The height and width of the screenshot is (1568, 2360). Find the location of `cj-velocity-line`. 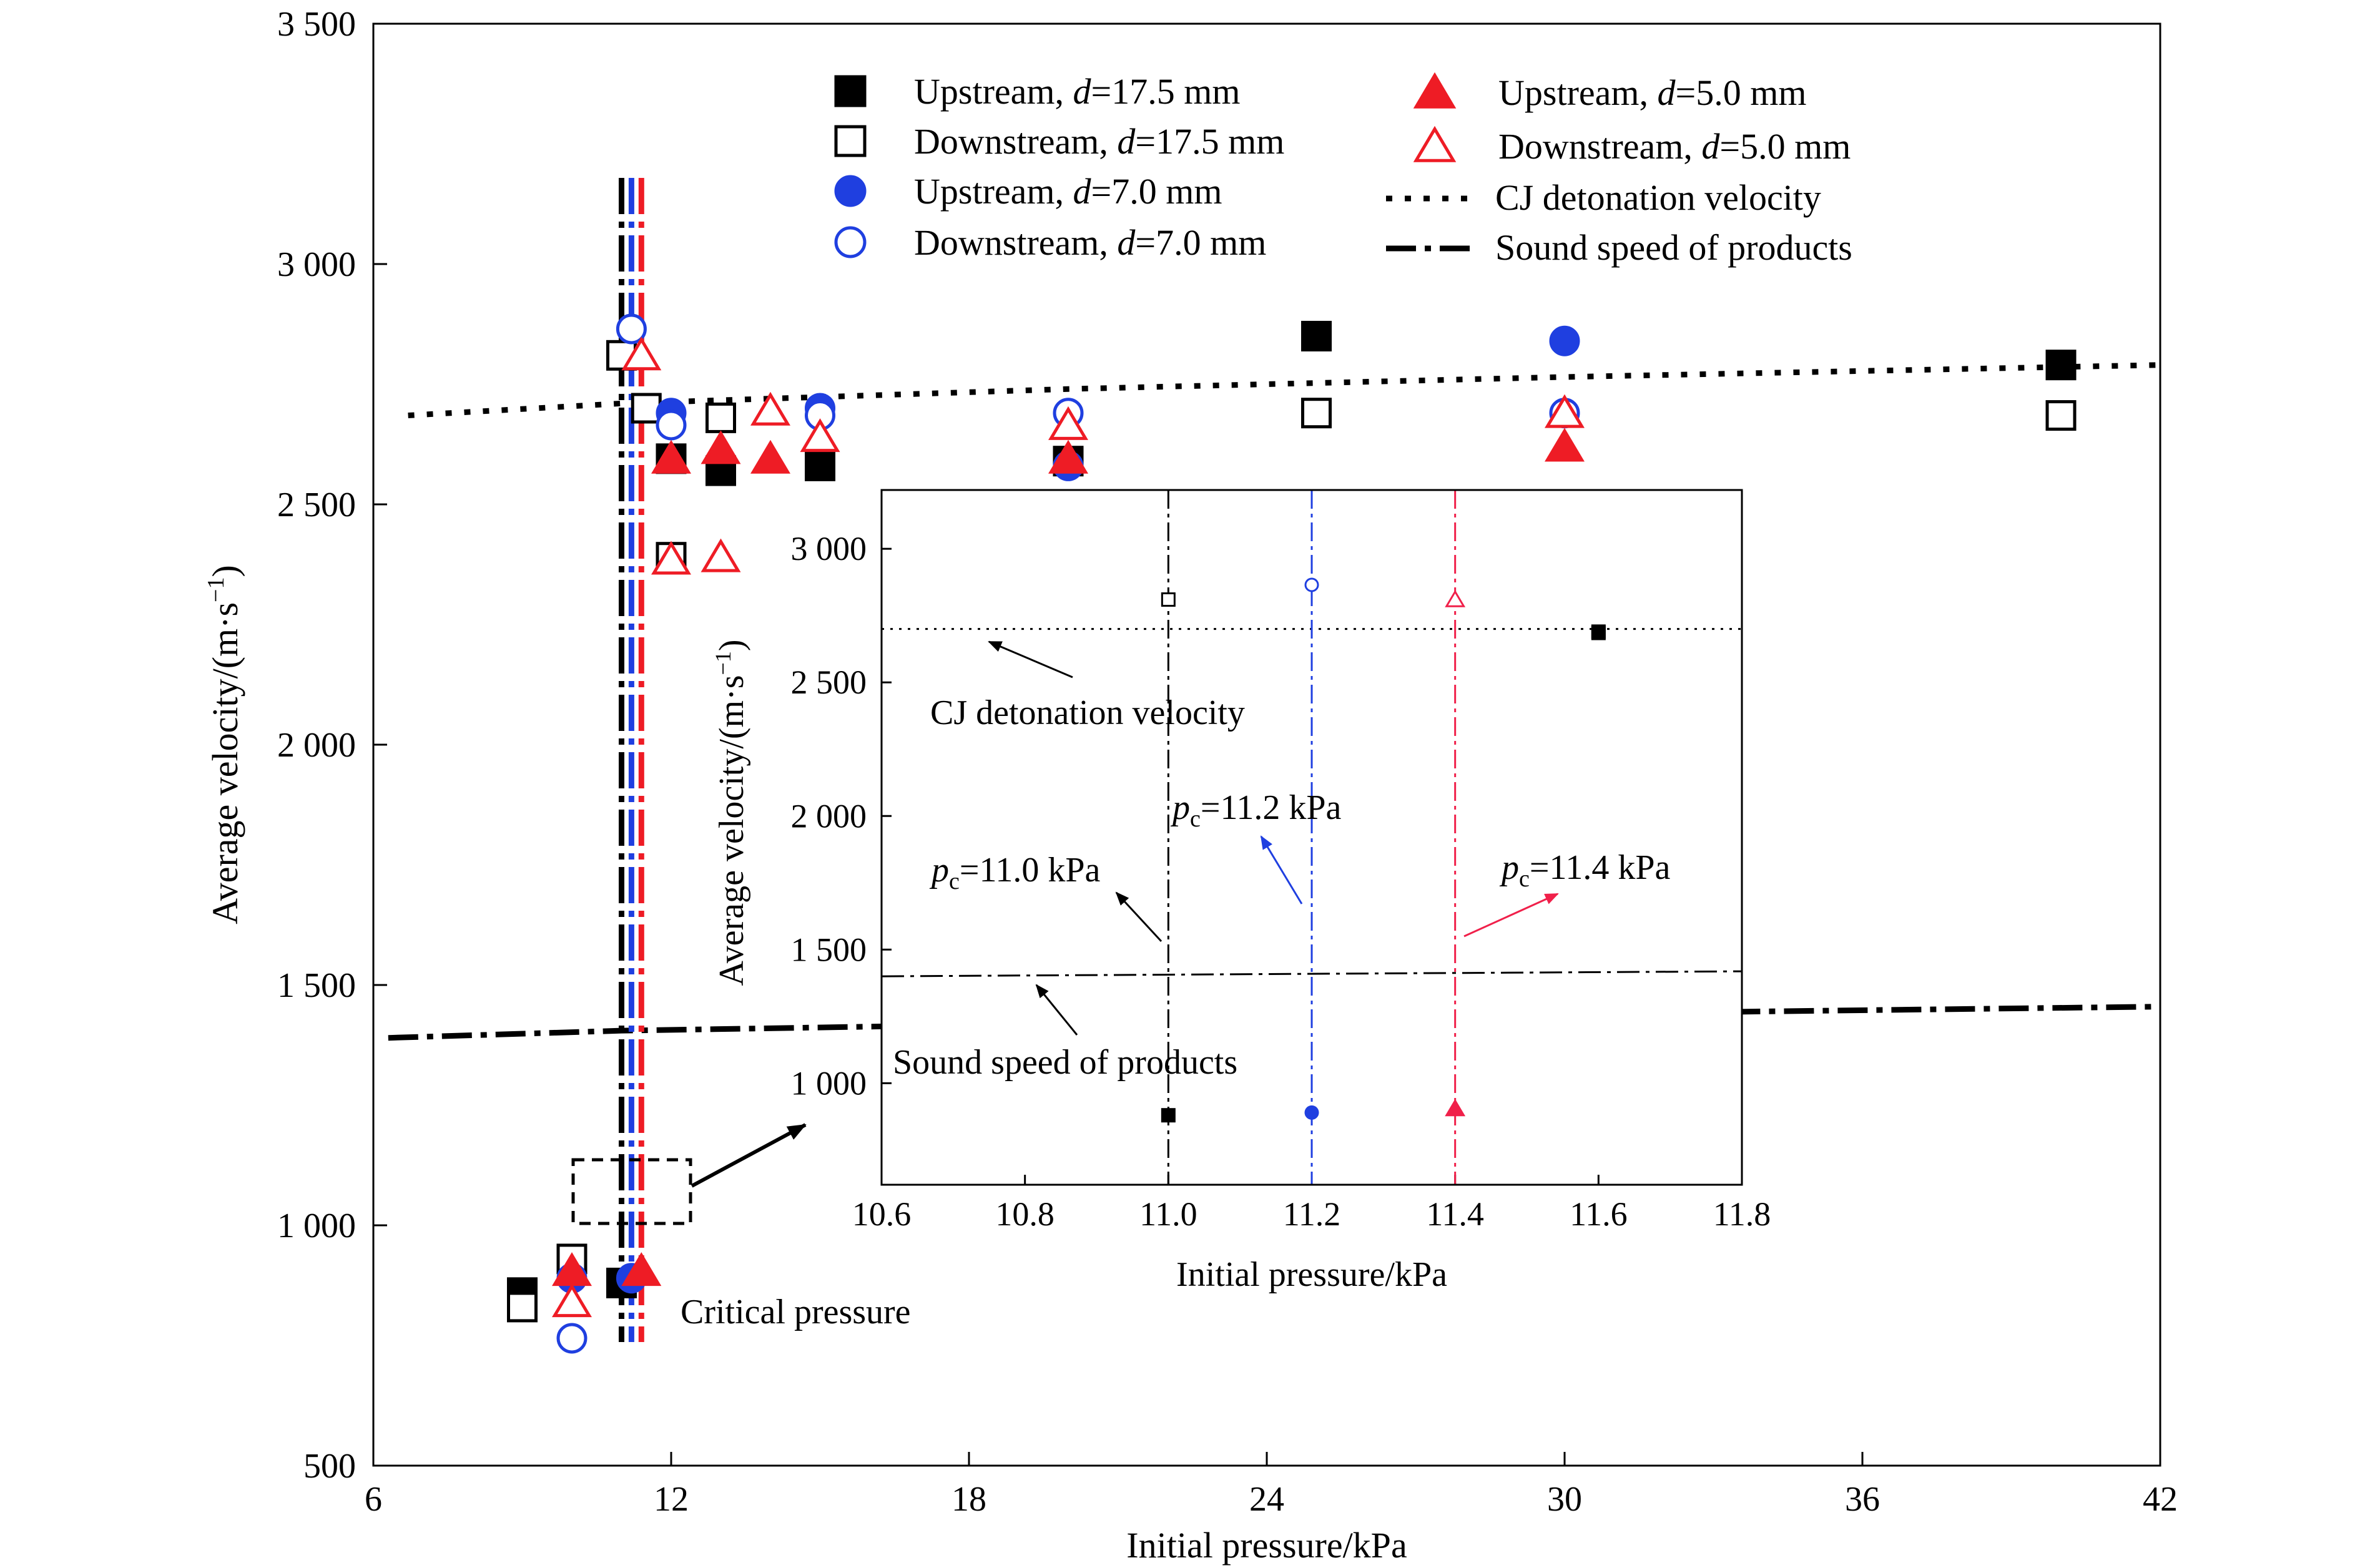

cj-velocity-line is located at coordinates (1284, 390).